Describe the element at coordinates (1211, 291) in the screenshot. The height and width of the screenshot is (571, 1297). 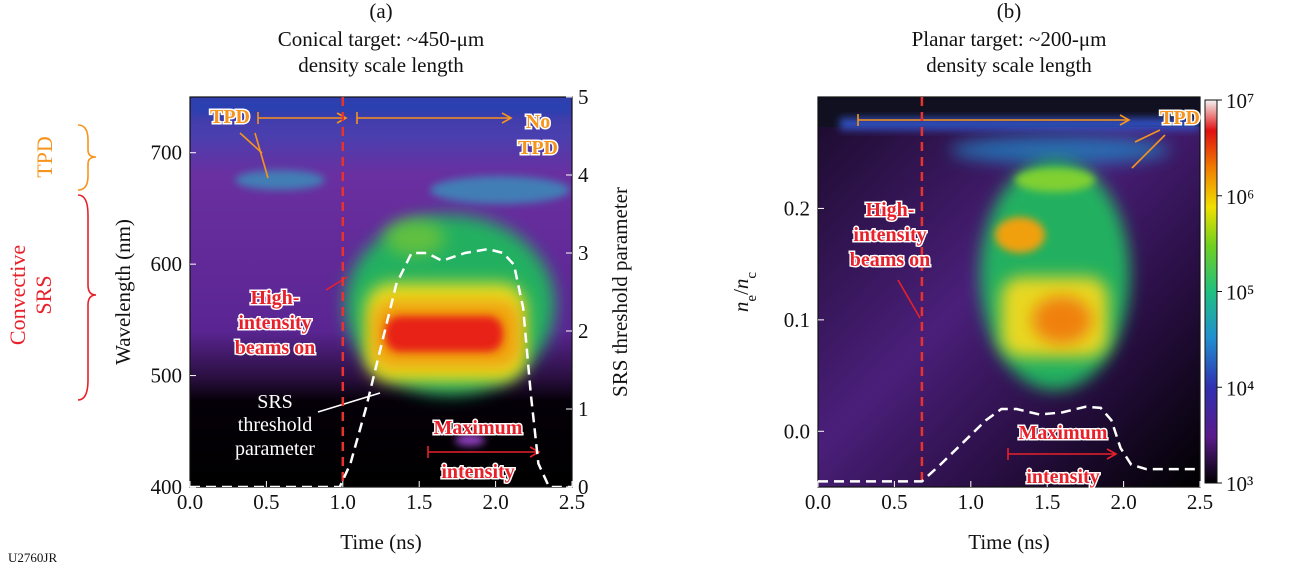
I see `colorbar` at that location.